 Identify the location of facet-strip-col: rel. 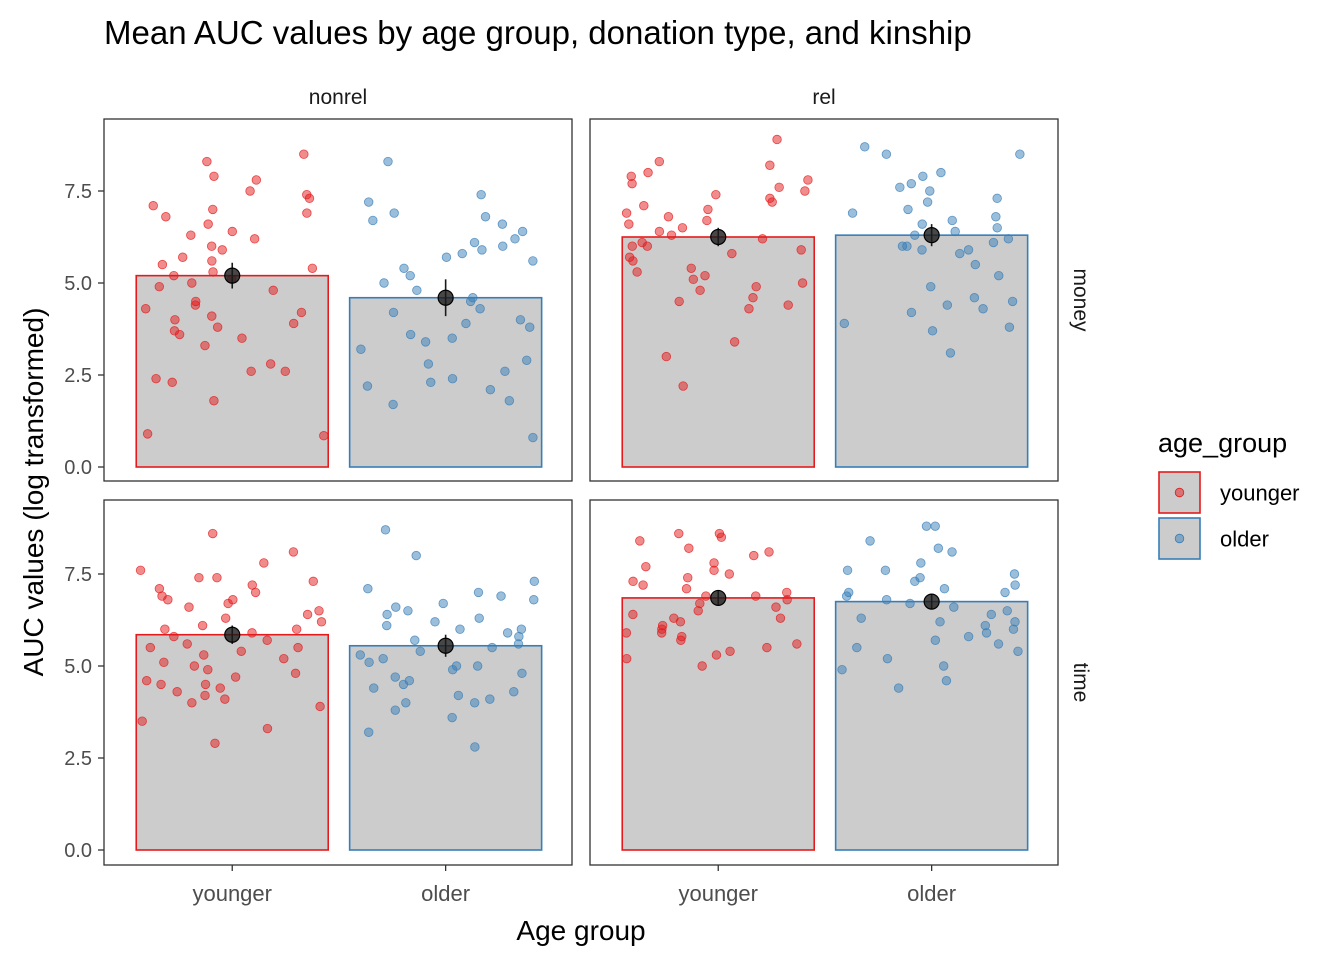
(823, 97).